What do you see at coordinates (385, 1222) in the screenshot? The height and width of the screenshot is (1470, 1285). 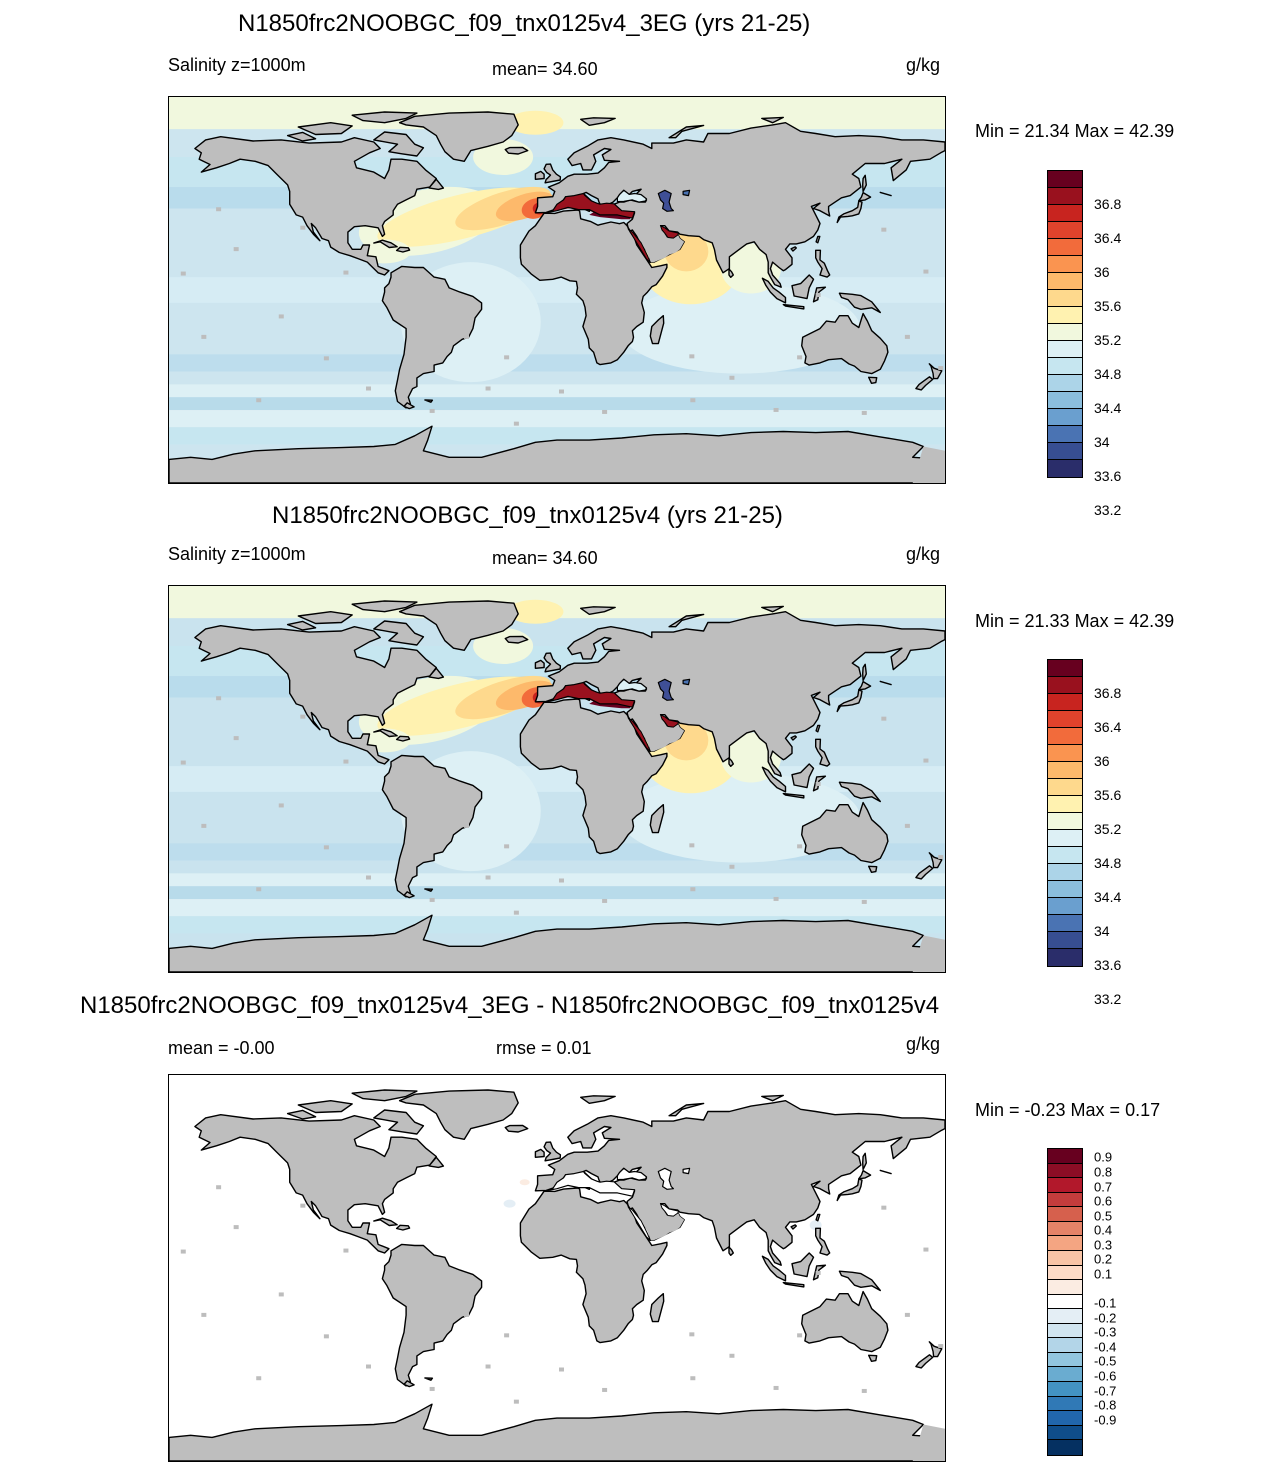 I see `land-cuba` at bounding box center [385, 1222].